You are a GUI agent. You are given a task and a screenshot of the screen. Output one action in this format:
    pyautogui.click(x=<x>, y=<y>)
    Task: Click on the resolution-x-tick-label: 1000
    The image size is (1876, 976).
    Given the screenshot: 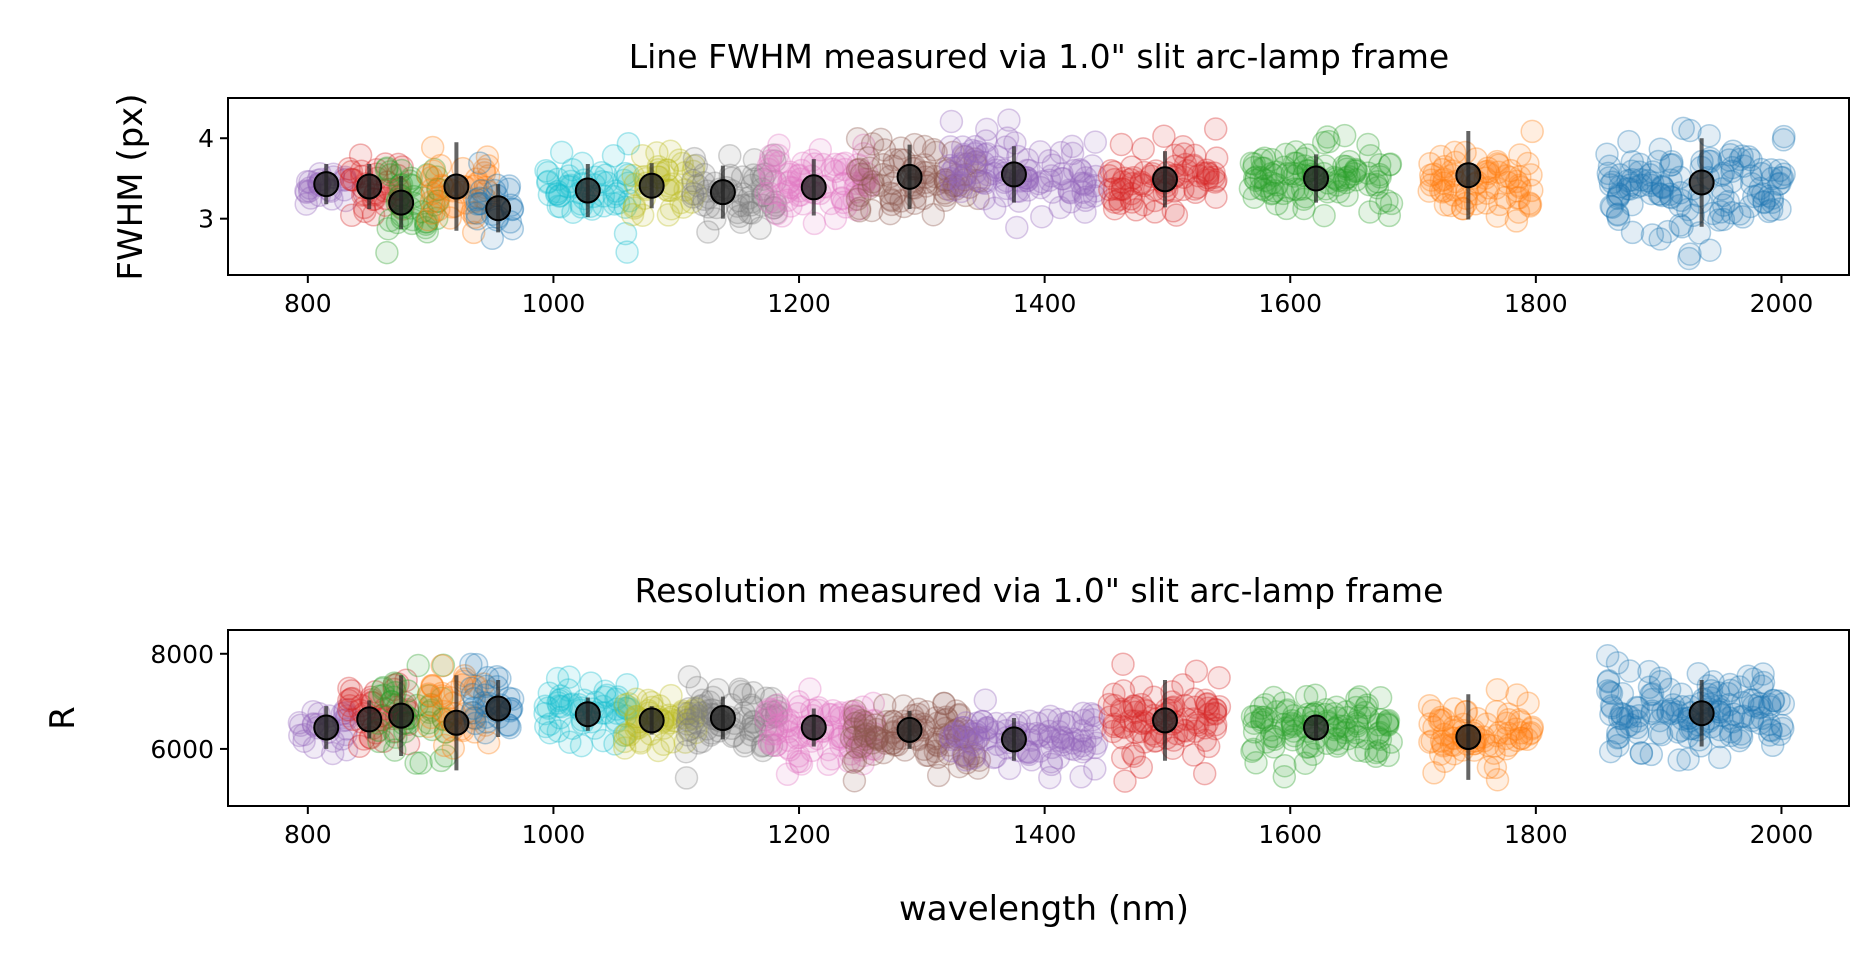 What is the action you would take?
    pyautogui.click(x=554, y=834)
    